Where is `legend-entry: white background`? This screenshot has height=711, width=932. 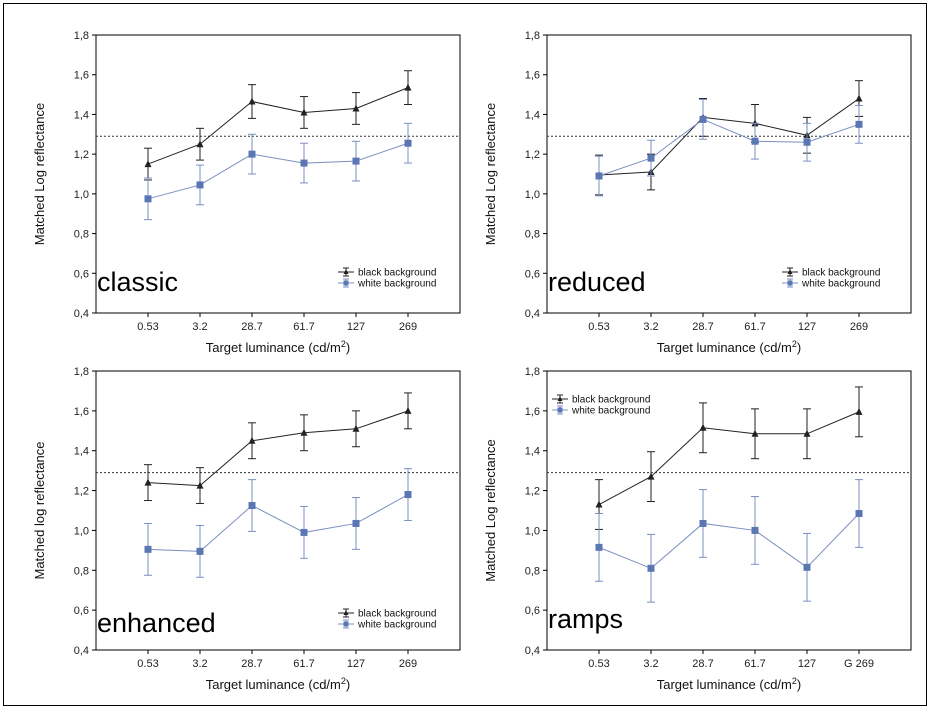 legend-entry: white background is located at coordinates (387, 625).